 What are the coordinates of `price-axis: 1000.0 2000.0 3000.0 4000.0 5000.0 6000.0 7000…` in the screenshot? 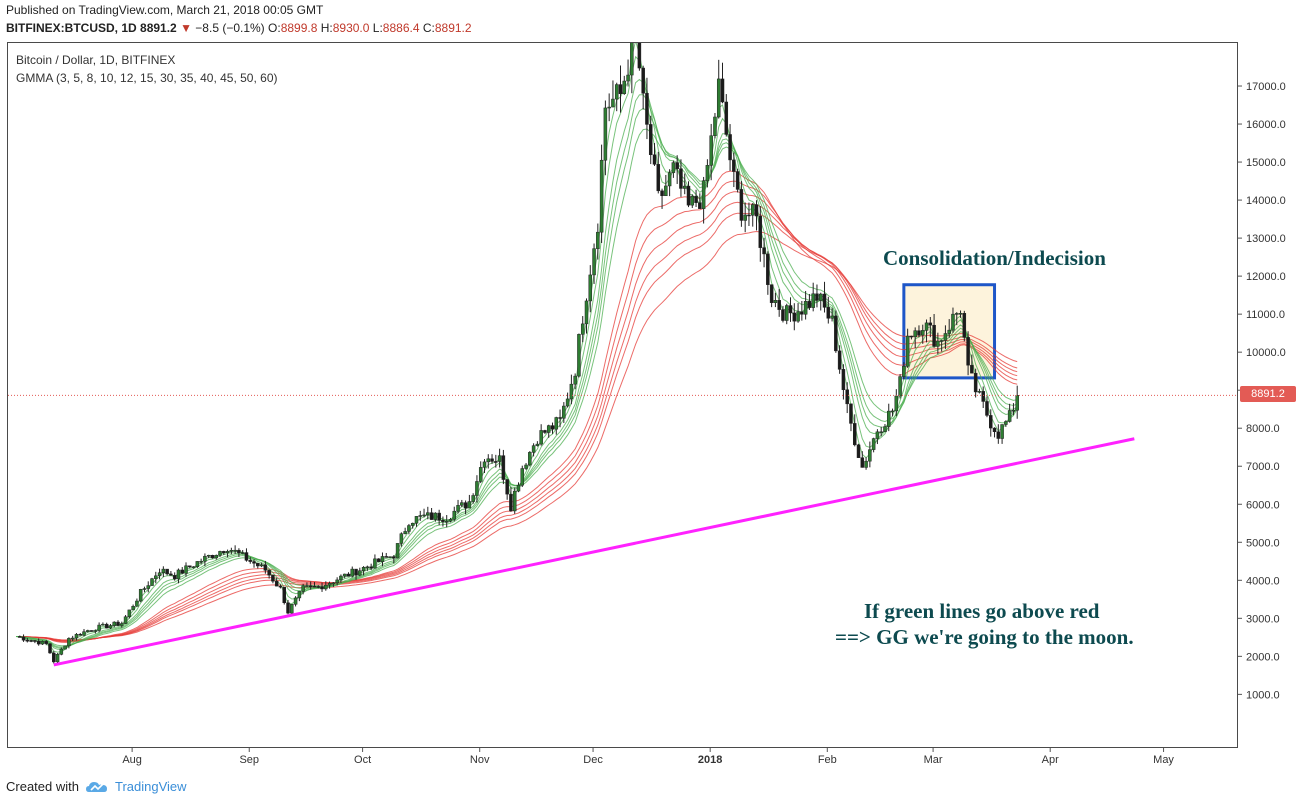 It's located at (1268, 395).